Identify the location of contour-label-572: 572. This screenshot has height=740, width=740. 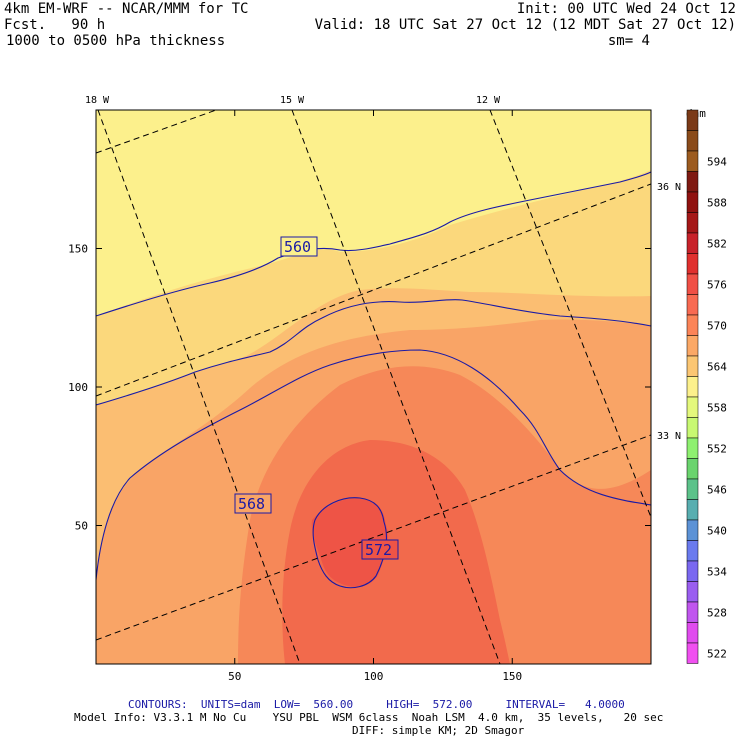
(380, 549).